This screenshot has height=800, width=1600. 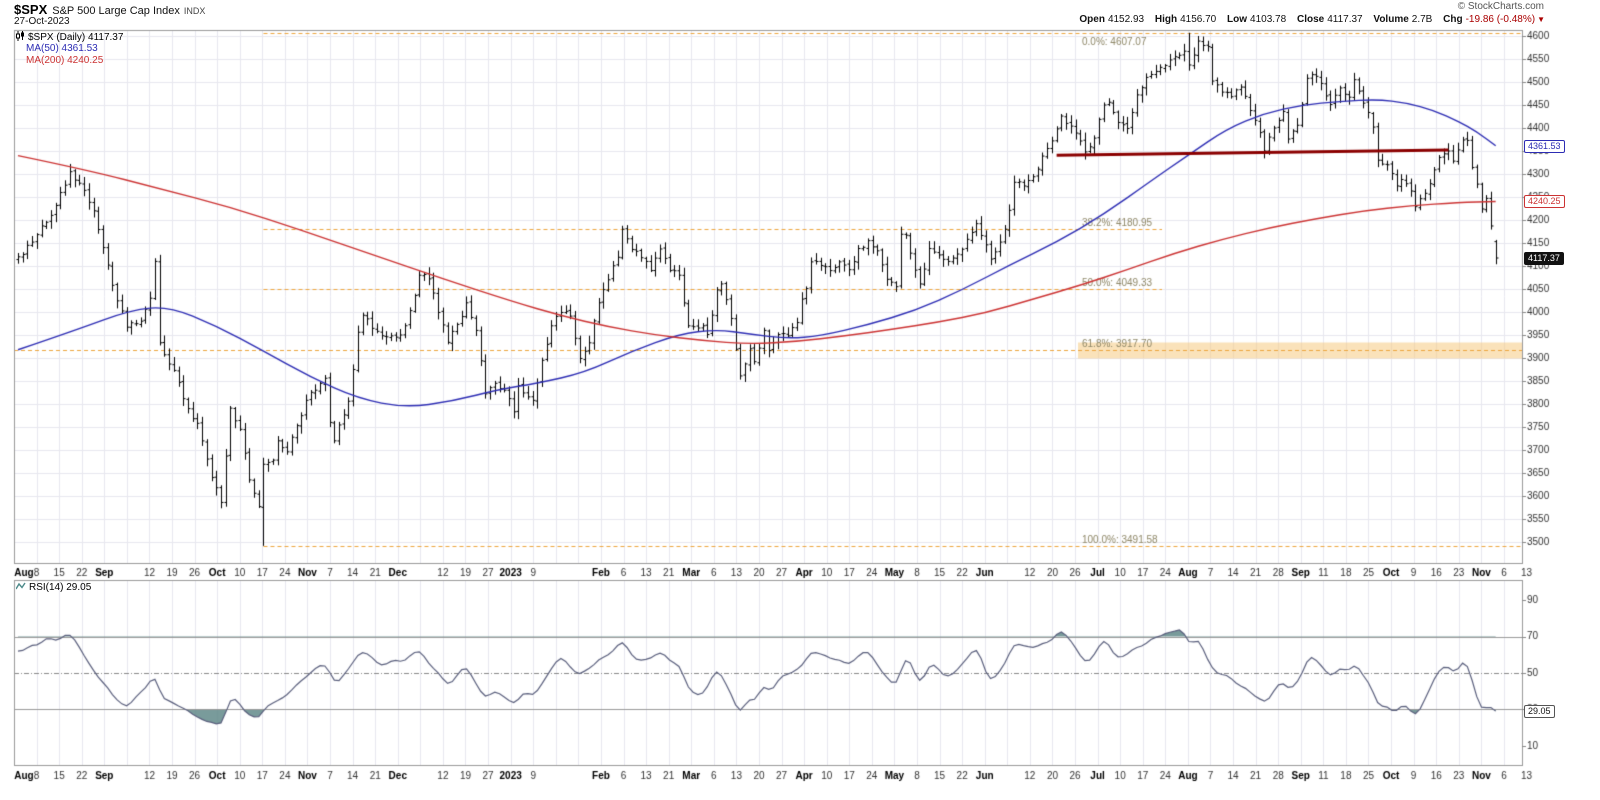 I want to click on low-value: 4103.78, so click(x=1268, y=19).